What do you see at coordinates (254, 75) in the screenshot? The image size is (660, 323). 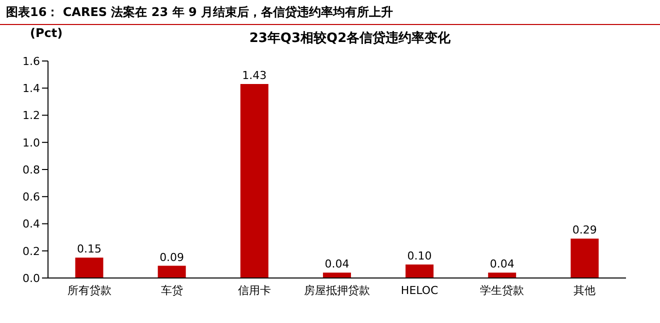 I see `data-label: 1.43` at bounding box center [254, 75].